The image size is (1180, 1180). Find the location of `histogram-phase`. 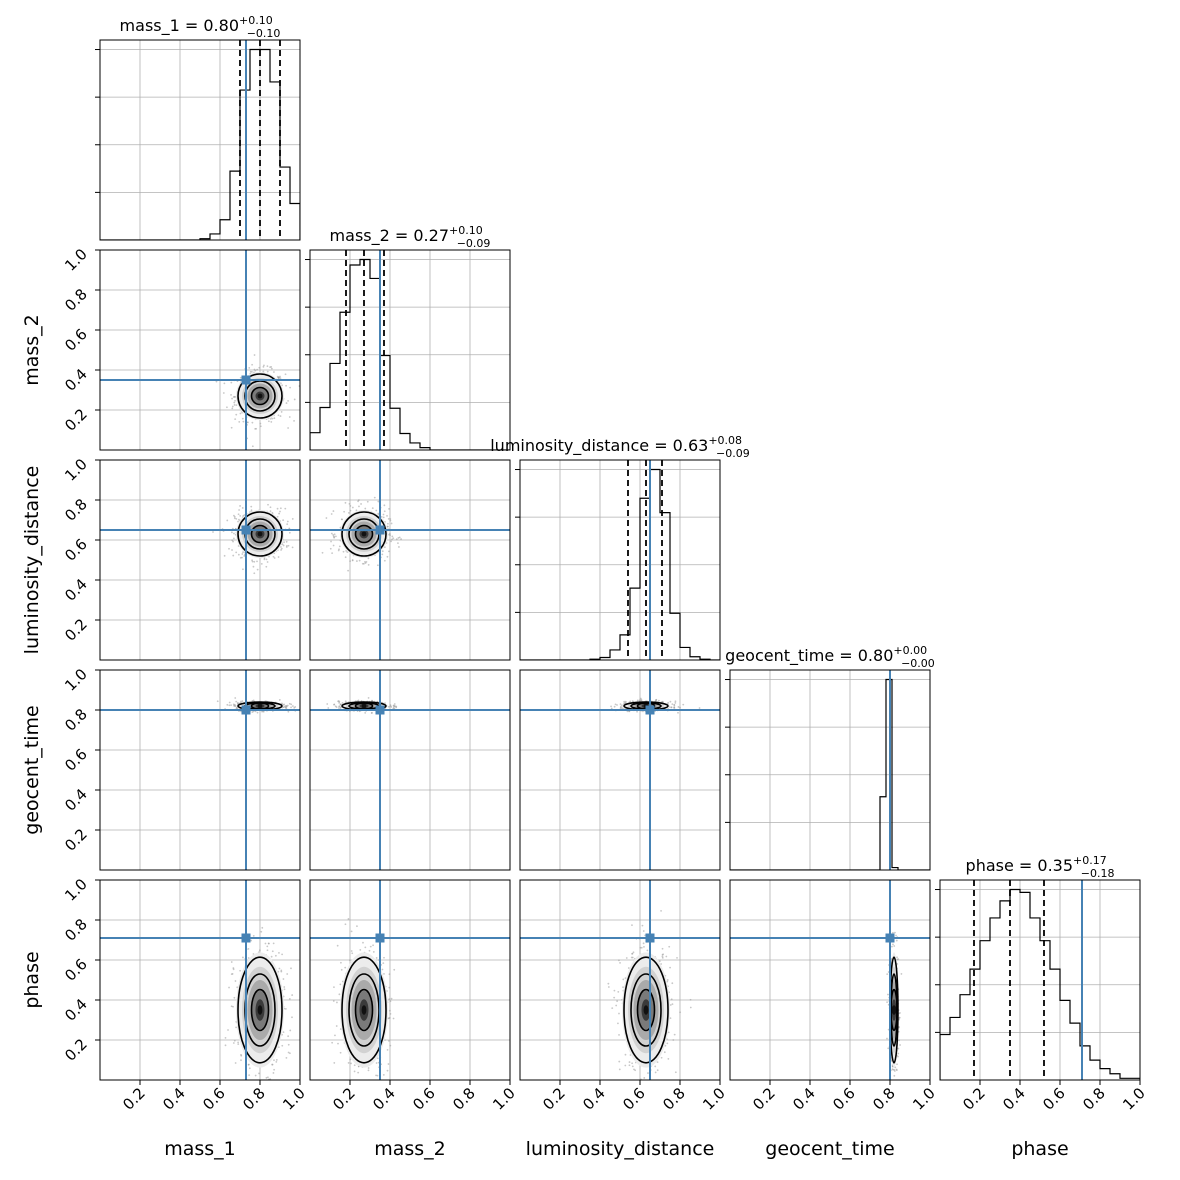

histogram-phase is located at coordinates (1040, 984).